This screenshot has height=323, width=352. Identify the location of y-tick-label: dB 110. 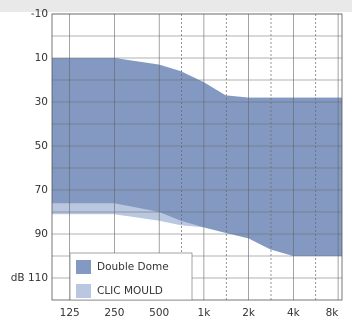
(29, 278).